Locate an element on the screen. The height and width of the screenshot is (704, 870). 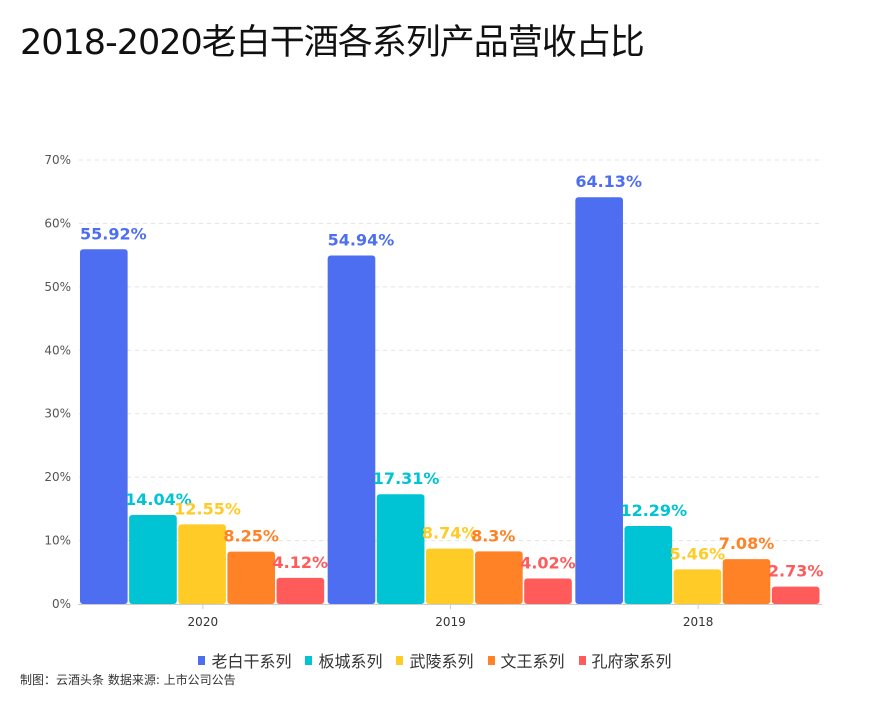
legend-label: 板城系列 is located at coordinates (350, 661).